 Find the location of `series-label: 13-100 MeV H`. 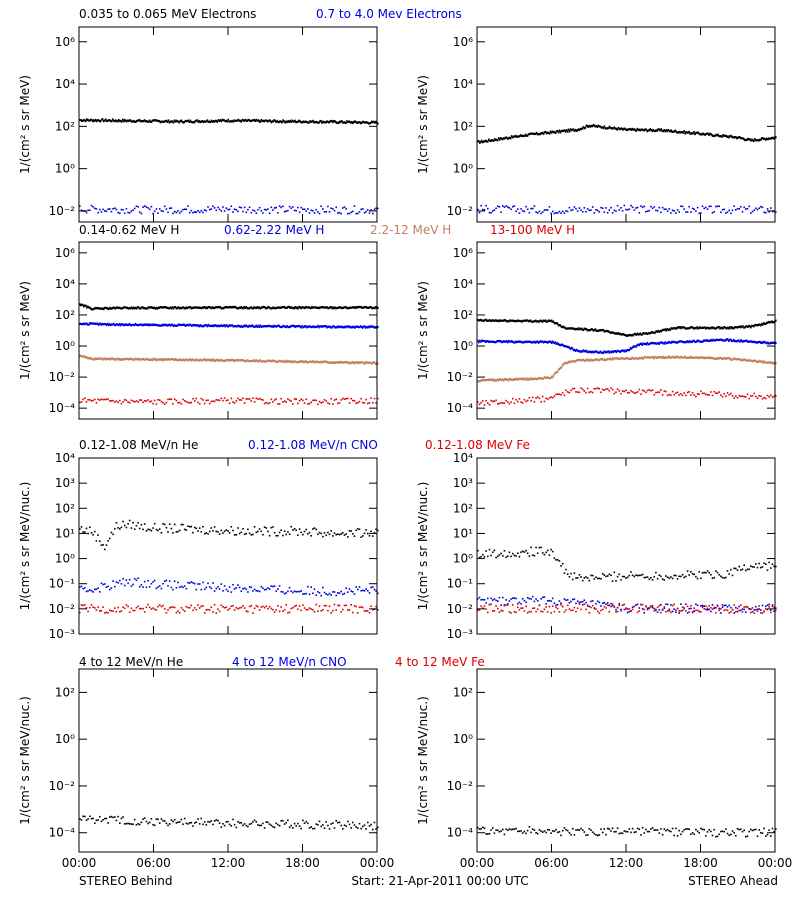

series-label: 13-100 MeV H is located at coordinates (532, 230).